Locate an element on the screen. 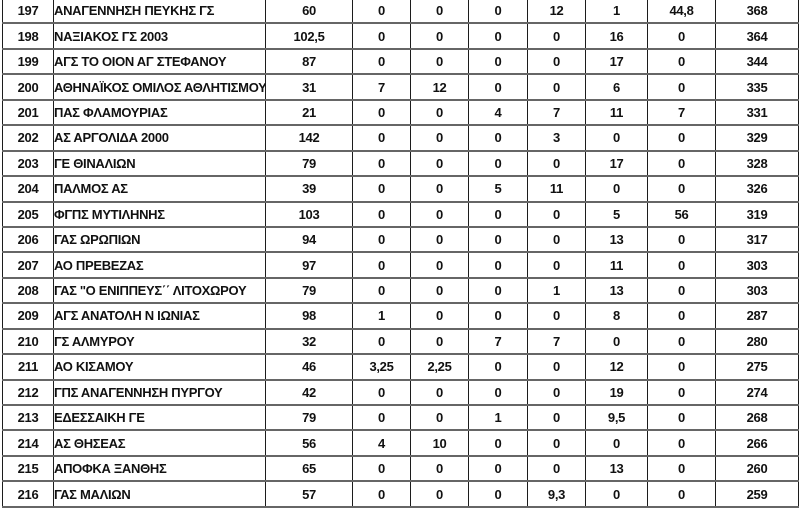 The height and width of the screenshot is (509, 800). table-row: 207 ΑΟ ΠΡΕΒΕΖΑΣ 97 0 0 0 0 11 0 303 is located at coordinates (400, 265).